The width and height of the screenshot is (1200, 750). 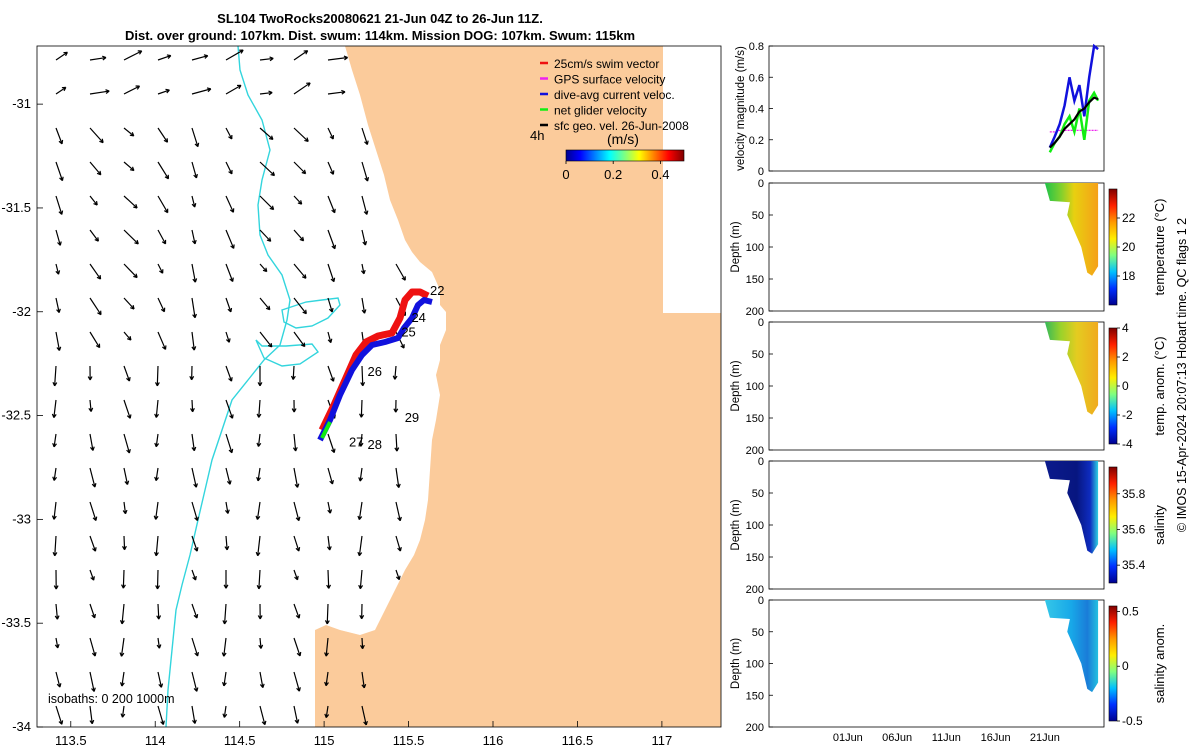 What do you see at coordinates (111, 699) in the screenshot?
I see `isobath-legend: isobaths: 0 200 1000m` at bounding box center [111, 699].